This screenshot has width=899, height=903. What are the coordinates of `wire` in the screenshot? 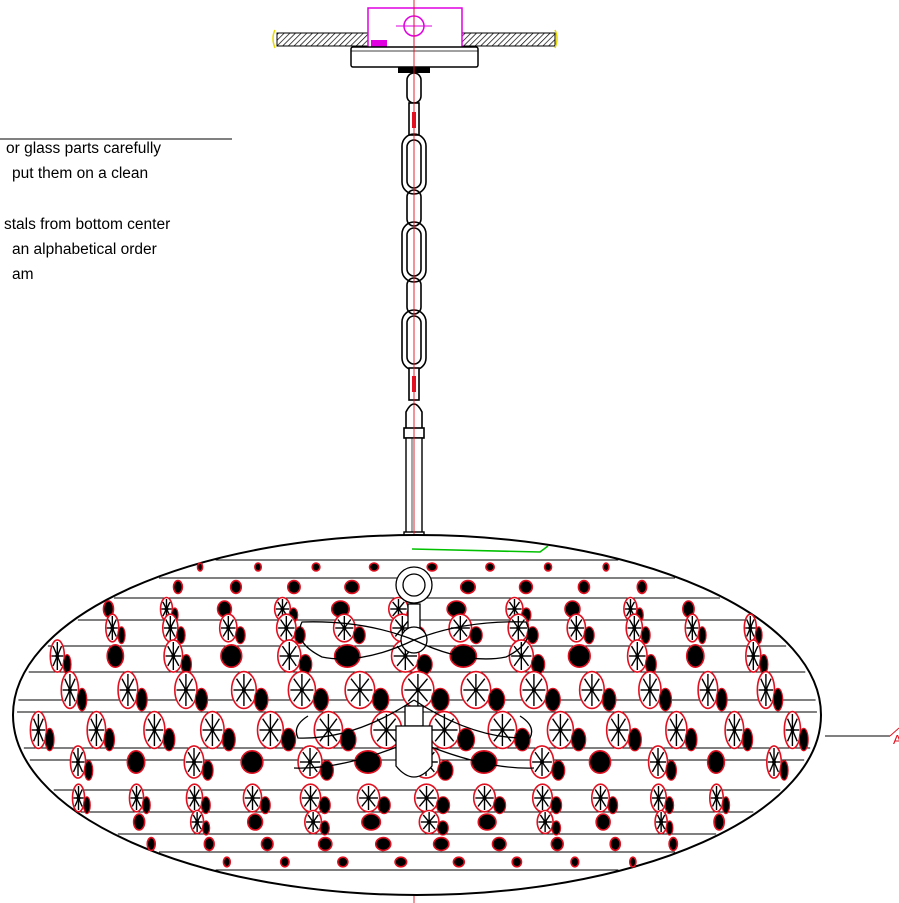 It's located at (480, 549).